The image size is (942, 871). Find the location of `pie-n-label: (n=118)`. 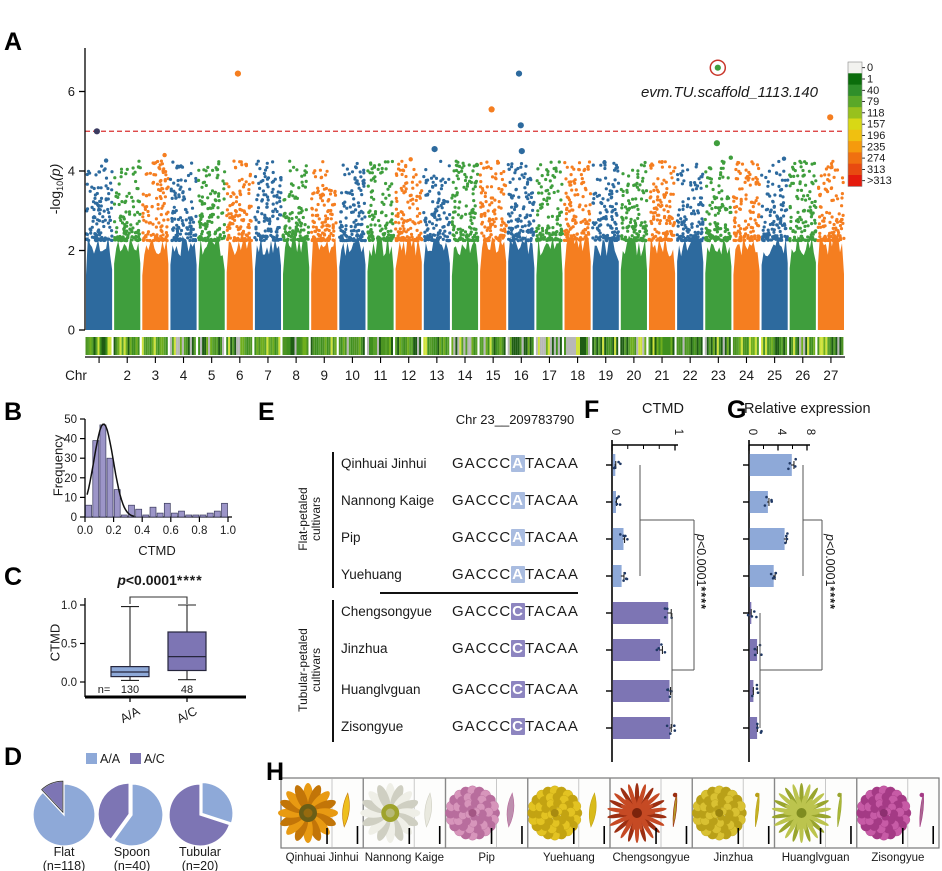

pie-n-label: (n=118) is located at coordinates (64, 865).